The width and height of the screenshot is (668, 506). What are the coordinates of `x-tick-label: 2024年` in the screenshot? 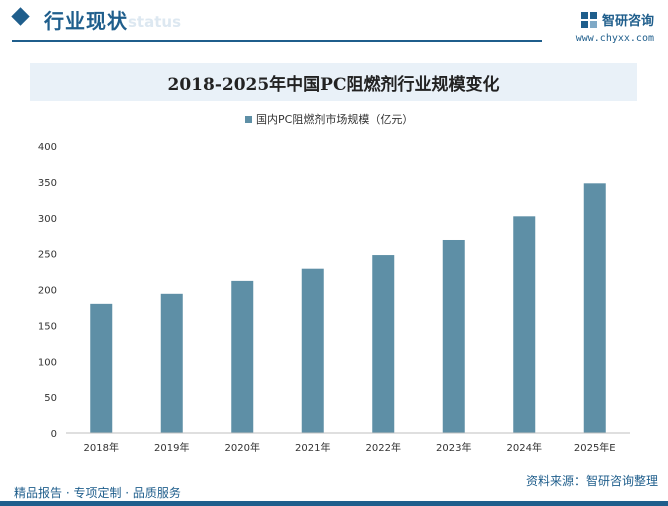 It's located at (524, 447).